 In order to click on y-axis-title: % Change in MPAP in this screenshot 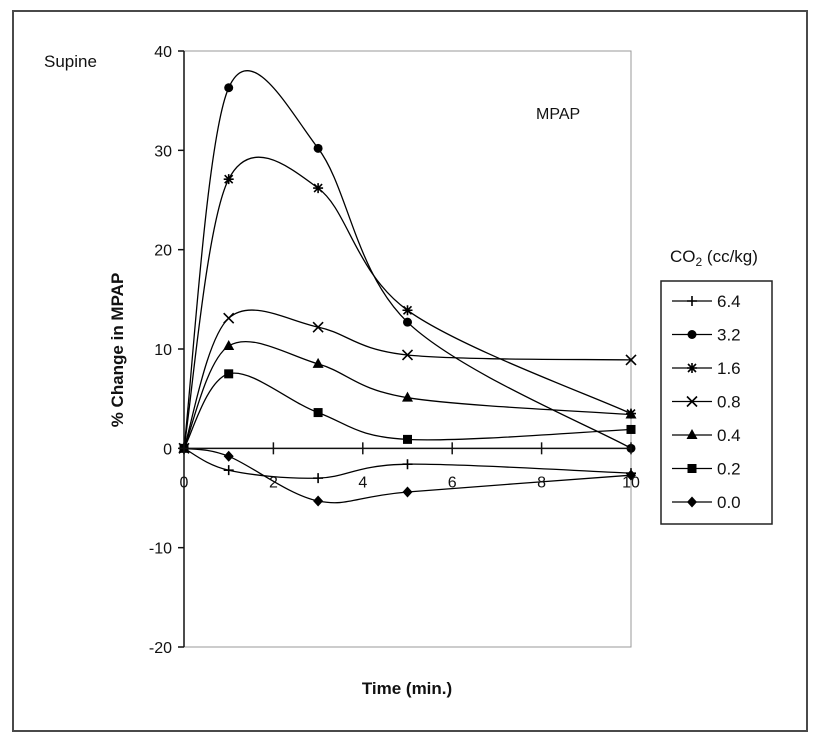, I will do `click(117, 350)`.